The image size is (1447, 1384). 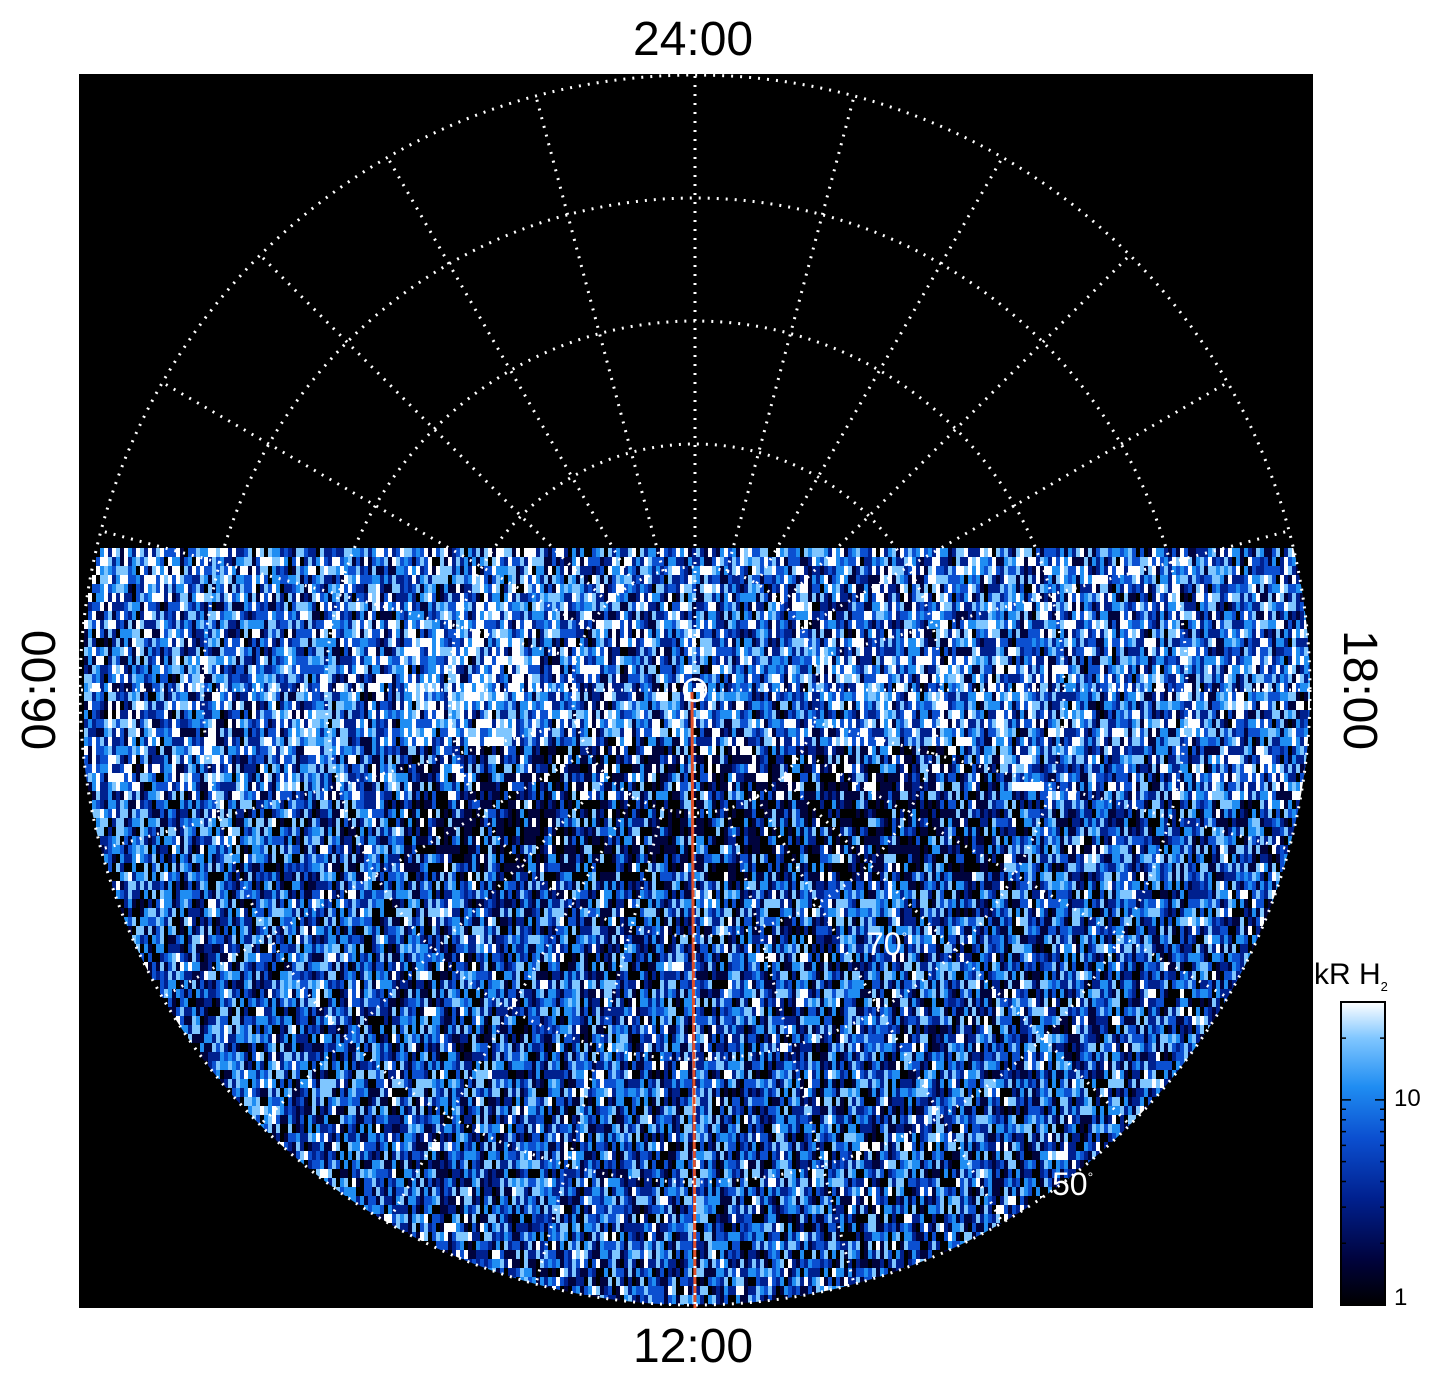 I want to click on colorbar, so click(x=1363, y=1153).